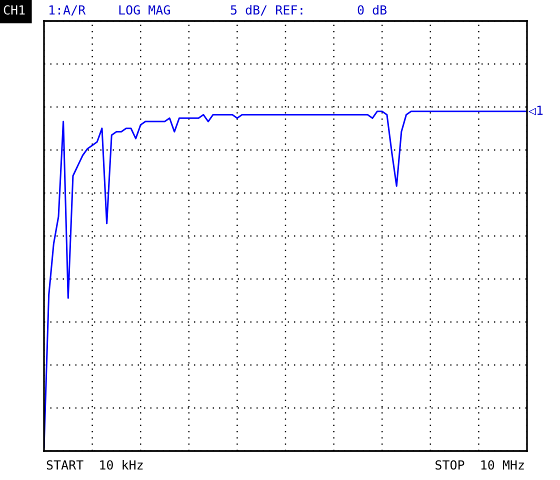 This screenshot has width=560, height=480. I want to click on text: START 10 kHz, so click(94, 465).